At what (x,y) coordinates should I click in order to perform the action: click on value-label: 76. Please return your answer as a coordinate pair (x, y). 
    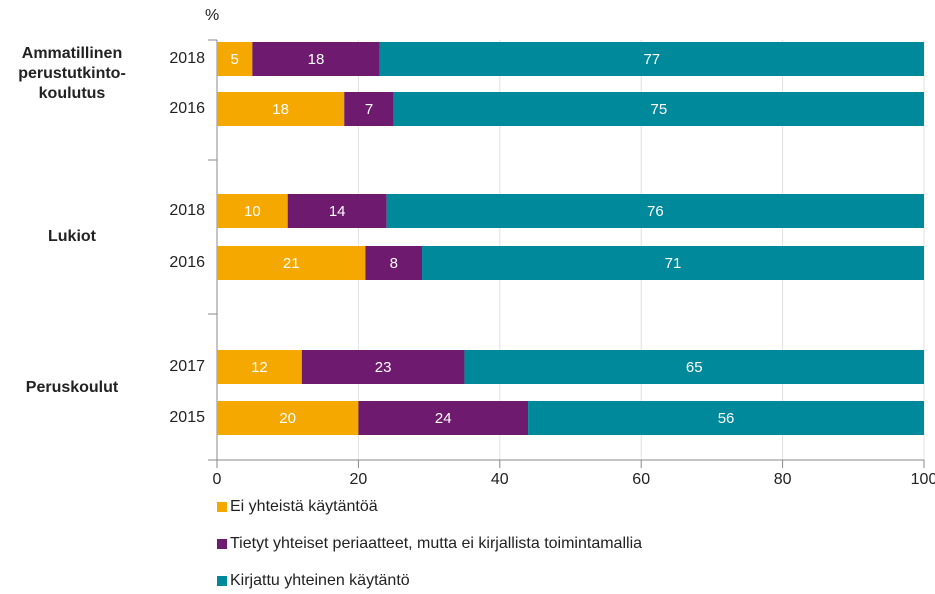
    Looking at the image, I should click on (655, 211).